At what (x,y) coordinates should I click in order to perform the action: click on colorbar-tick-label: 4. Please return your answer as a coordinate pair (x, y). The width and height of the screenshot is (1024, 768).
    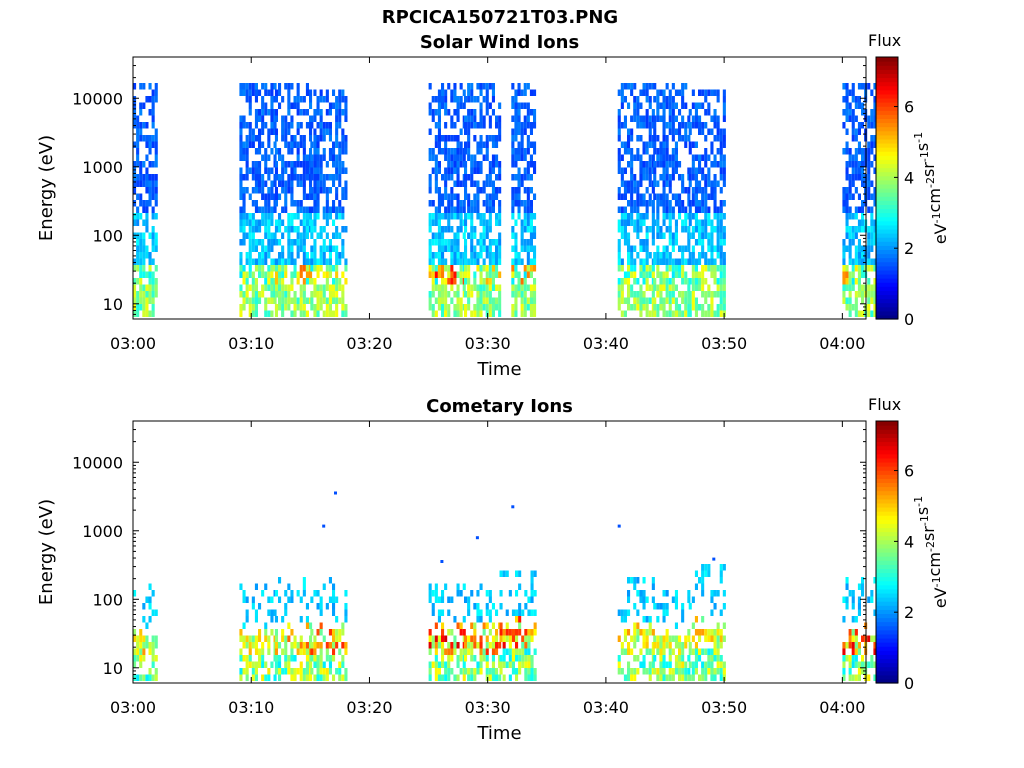
    Looking at the image, I should click on (909, 541).